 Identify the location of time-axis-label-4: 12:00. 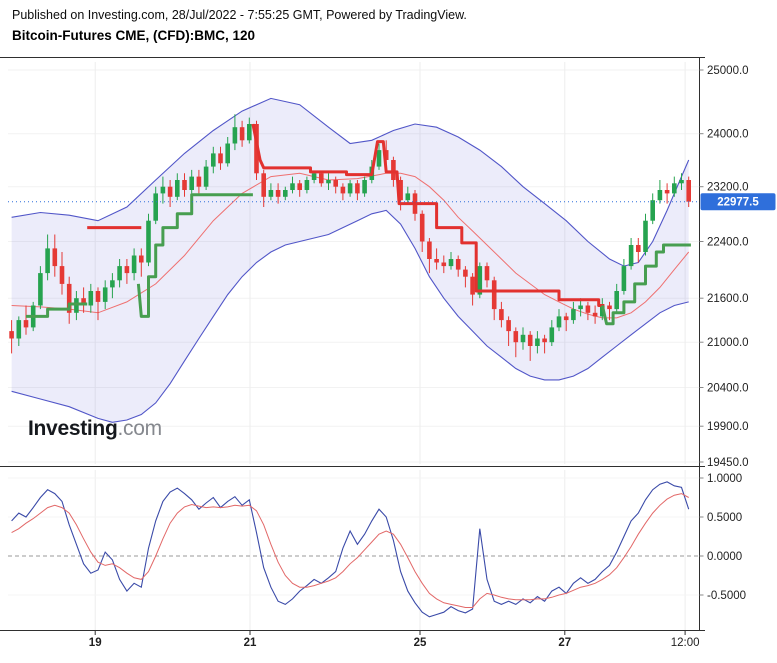
(685, 643).